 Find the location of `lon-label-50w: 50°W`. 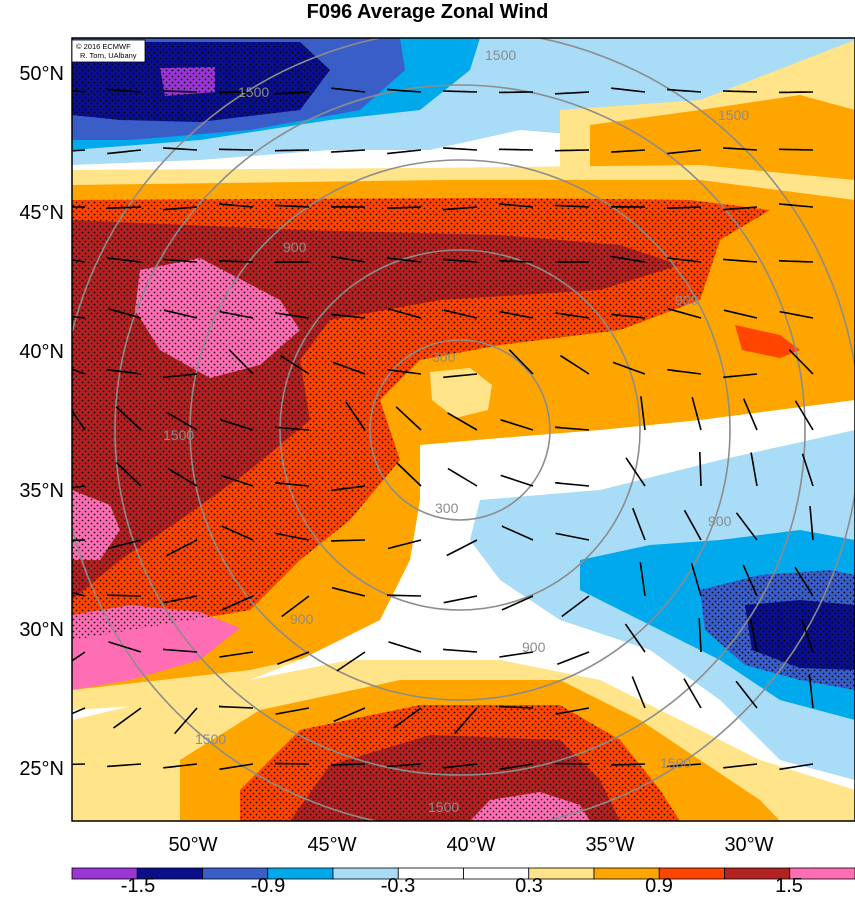

lon-label-50w: 50°W is located at coordinates (192, 845).